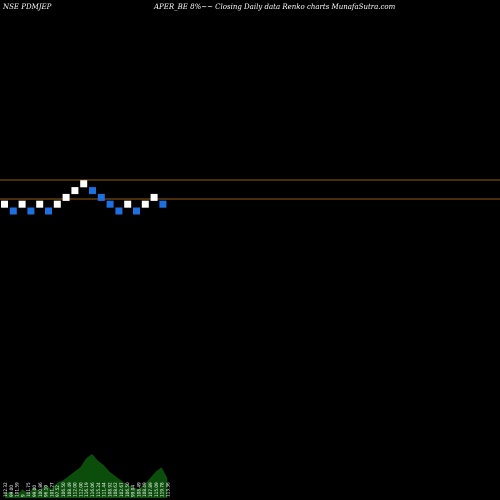 This screenshot has width=500, height=500. Describe the element at coordinates (28, 489) in the screenshot. I see `volume-label: 101.75` at that location.